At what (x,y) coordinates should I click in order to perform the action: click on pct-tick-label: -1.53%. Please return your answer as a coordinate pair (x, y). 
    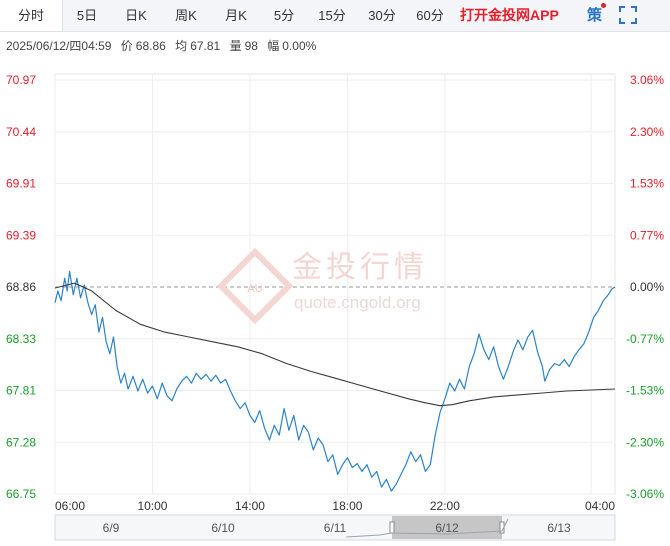
    Looking at the image, I should click on (645, 391).